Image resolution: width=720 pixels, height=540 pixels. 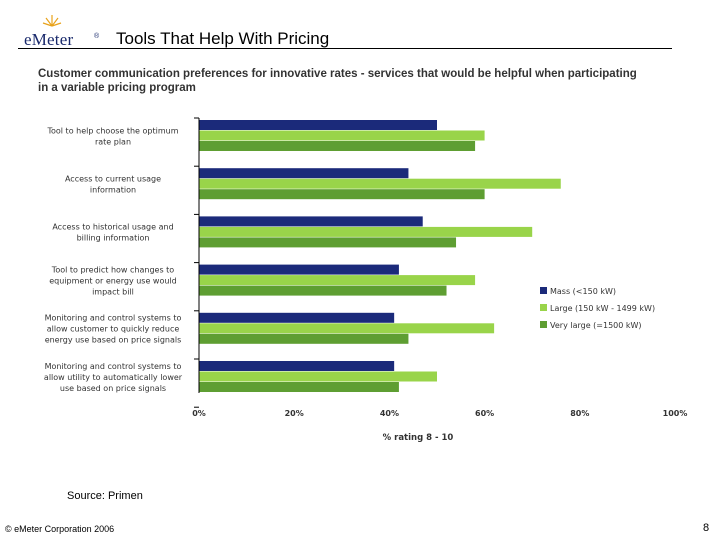 I want to click on y-axis-ticks, so click(x=196, y=262).